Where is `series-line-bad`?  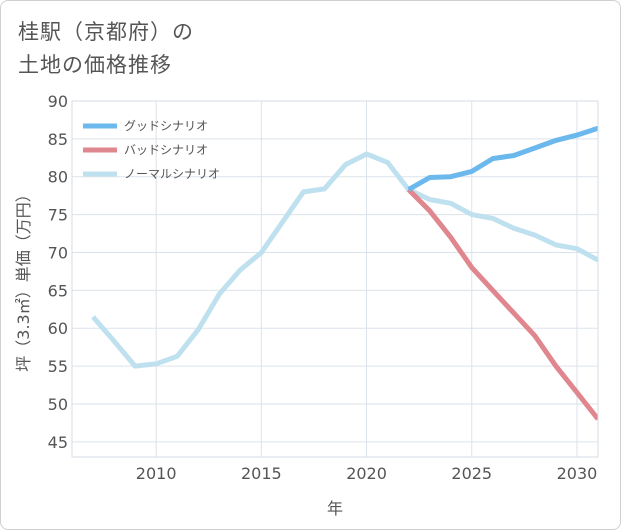
series-line-bad is located at coordinates (502, 304).